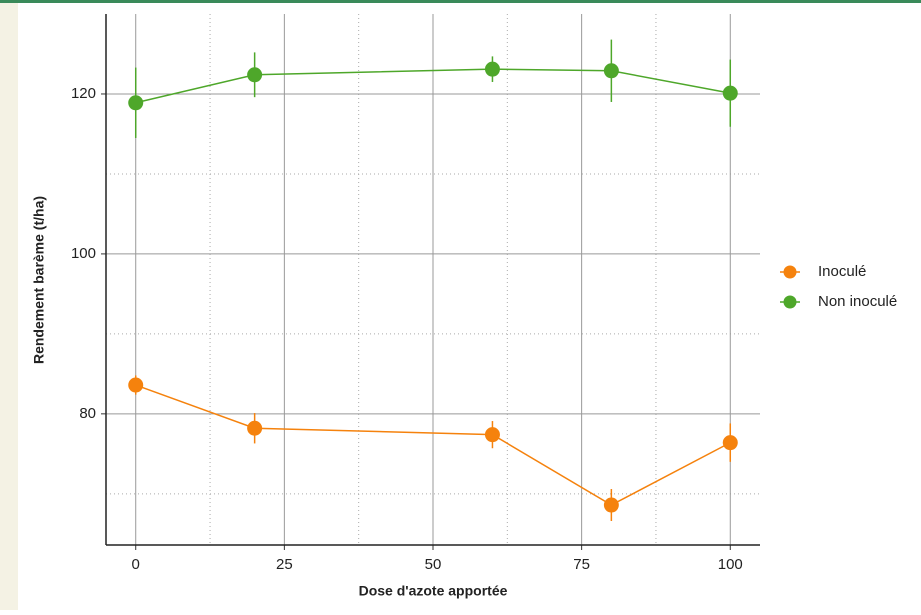 This screenshot has height=615, width=921. What do you see at coordinates (9, 305) in the screenshot?
I see `side-strip` at bounding box center [9, 305].